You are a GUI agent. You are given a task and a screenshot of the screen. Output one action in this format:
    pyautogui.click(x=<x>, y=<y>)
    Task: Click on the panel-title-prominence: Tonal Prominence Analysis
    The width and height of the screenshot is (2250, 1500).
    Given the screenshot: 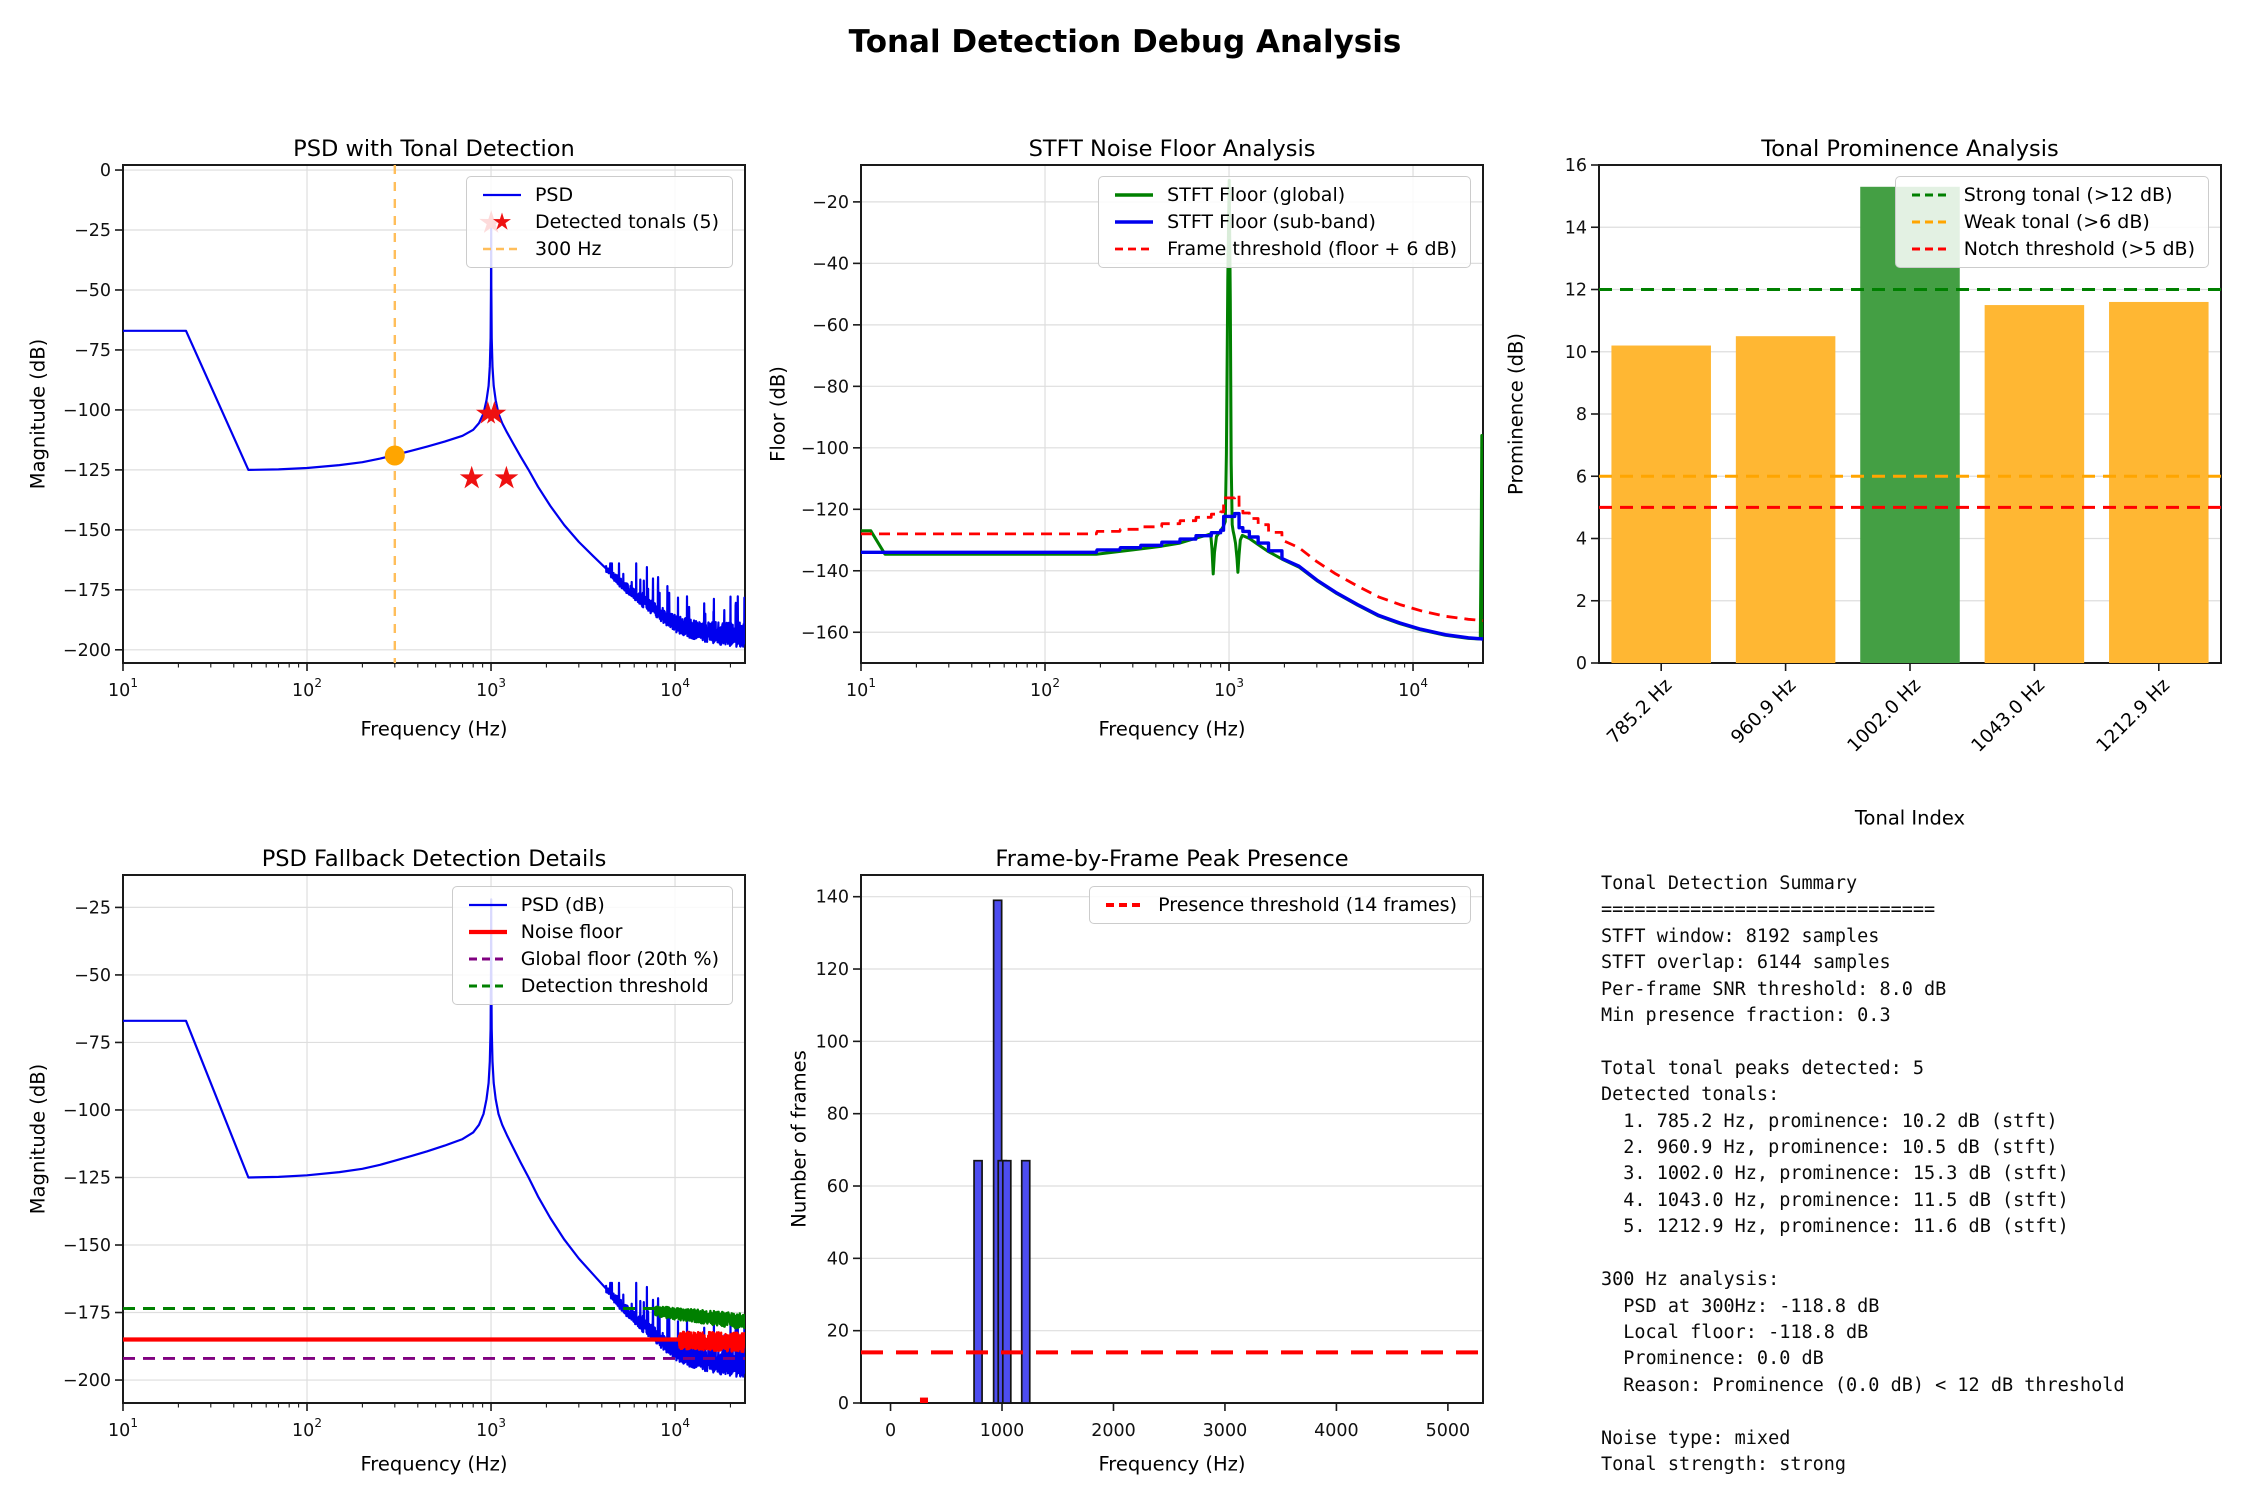 What is the action you would take?
    pyautogui.click(x=1910, y=149)
    